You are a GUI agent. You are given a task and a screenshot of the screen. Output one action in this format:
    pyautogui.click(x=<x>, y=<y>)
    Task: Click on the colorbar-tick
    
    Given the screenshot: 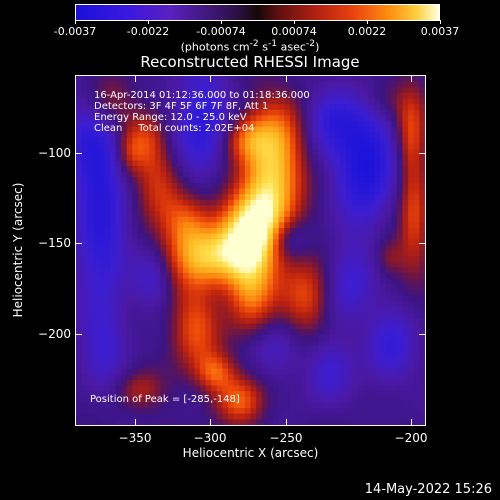 What is the action you would take?
    pyautogui.click(x=75, y=22)
    